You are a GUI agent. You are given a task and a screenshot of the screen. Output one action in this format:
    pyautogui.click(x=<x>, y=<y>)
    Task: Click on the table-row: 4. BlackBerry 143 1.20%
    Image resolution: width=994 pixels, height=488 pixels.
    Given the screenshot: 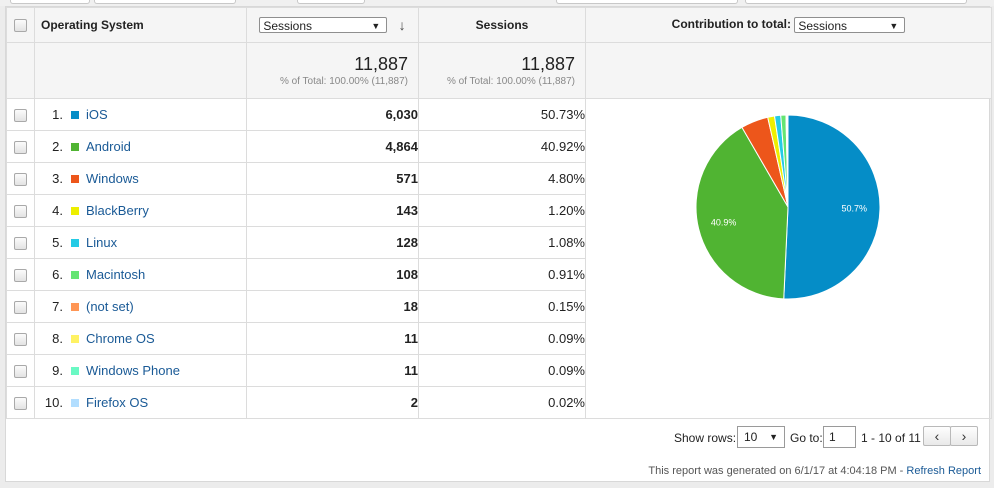 What is the action you would take?
    pyautogui.click(x=499, y=210)
    